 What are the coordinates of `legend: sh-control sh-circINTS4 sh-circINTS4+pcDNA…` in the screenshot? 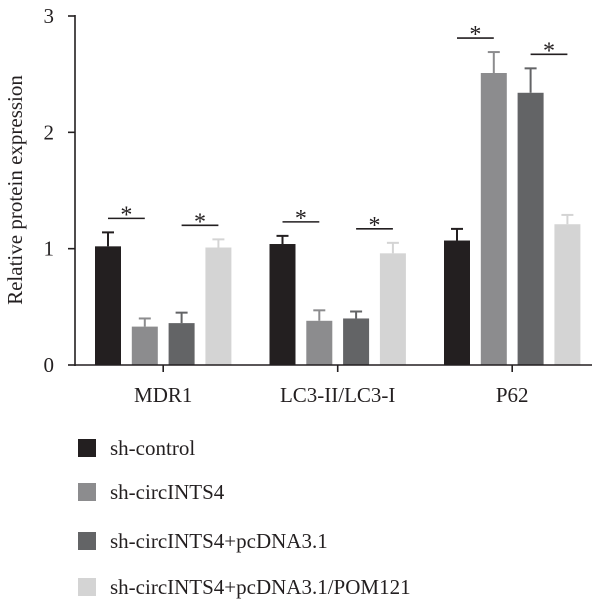 It's located at (244, 517).